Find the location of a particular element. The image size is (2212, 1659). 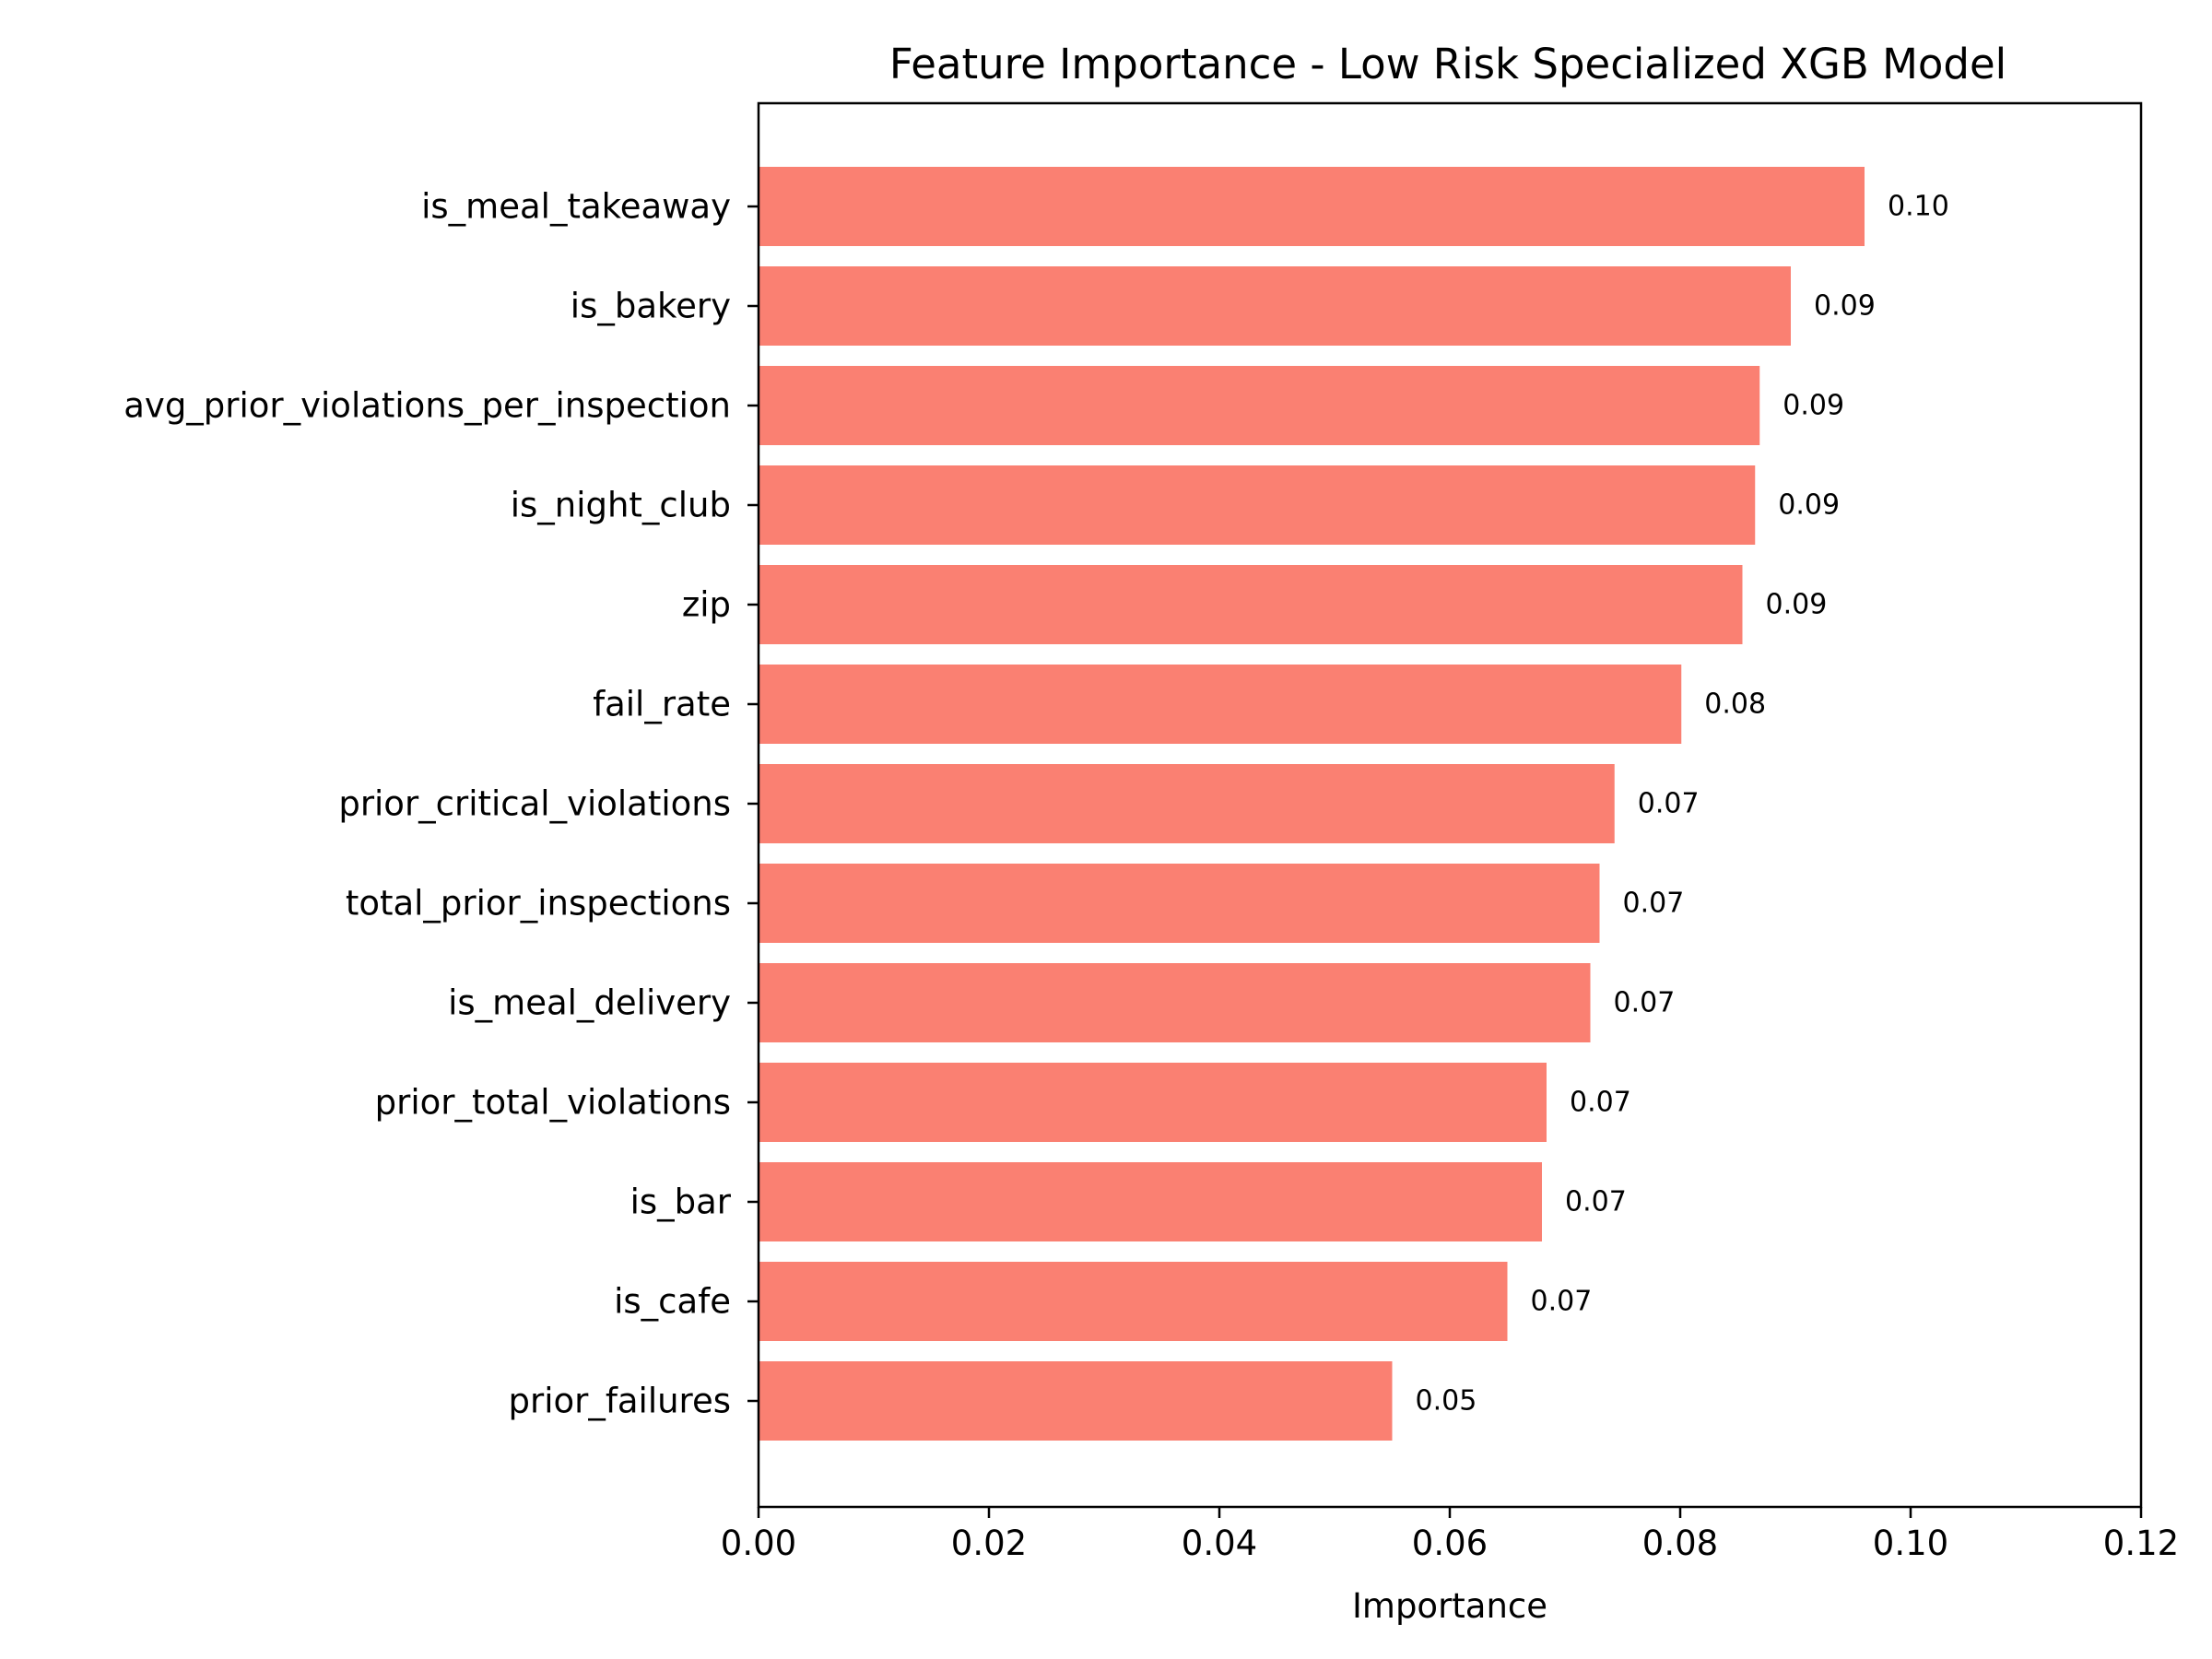

y-tick-label: prior_failures is located at coordinates (620, 1401).